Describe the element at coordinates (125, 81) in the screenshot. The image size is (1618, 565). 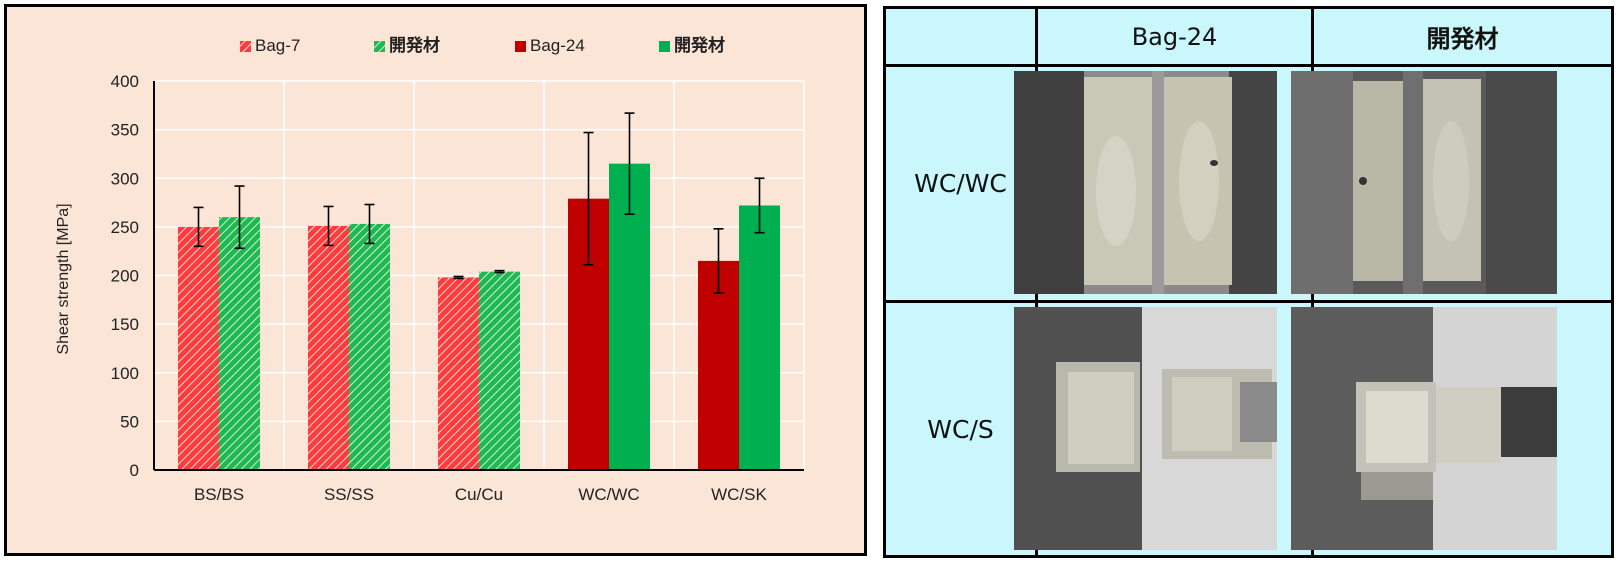
I see `y-tick-label: 400` at that location.